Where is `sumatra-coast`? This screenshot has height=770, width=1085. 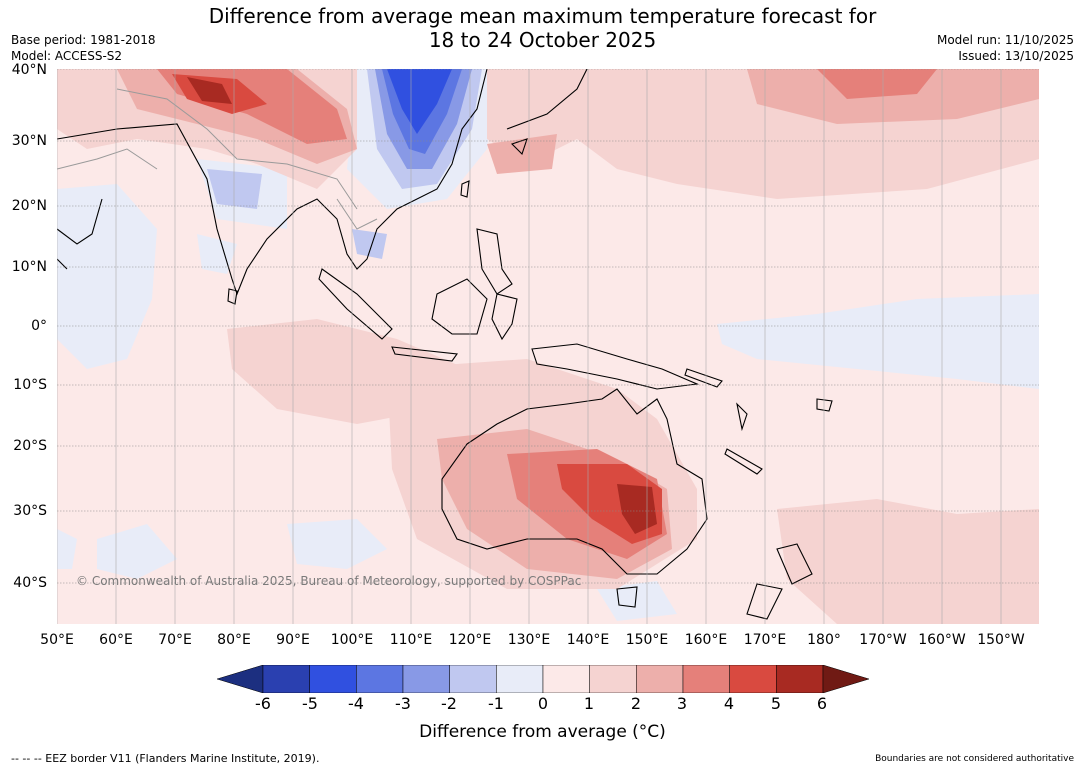 sumatra-coast is located at coordinates (355, 304).